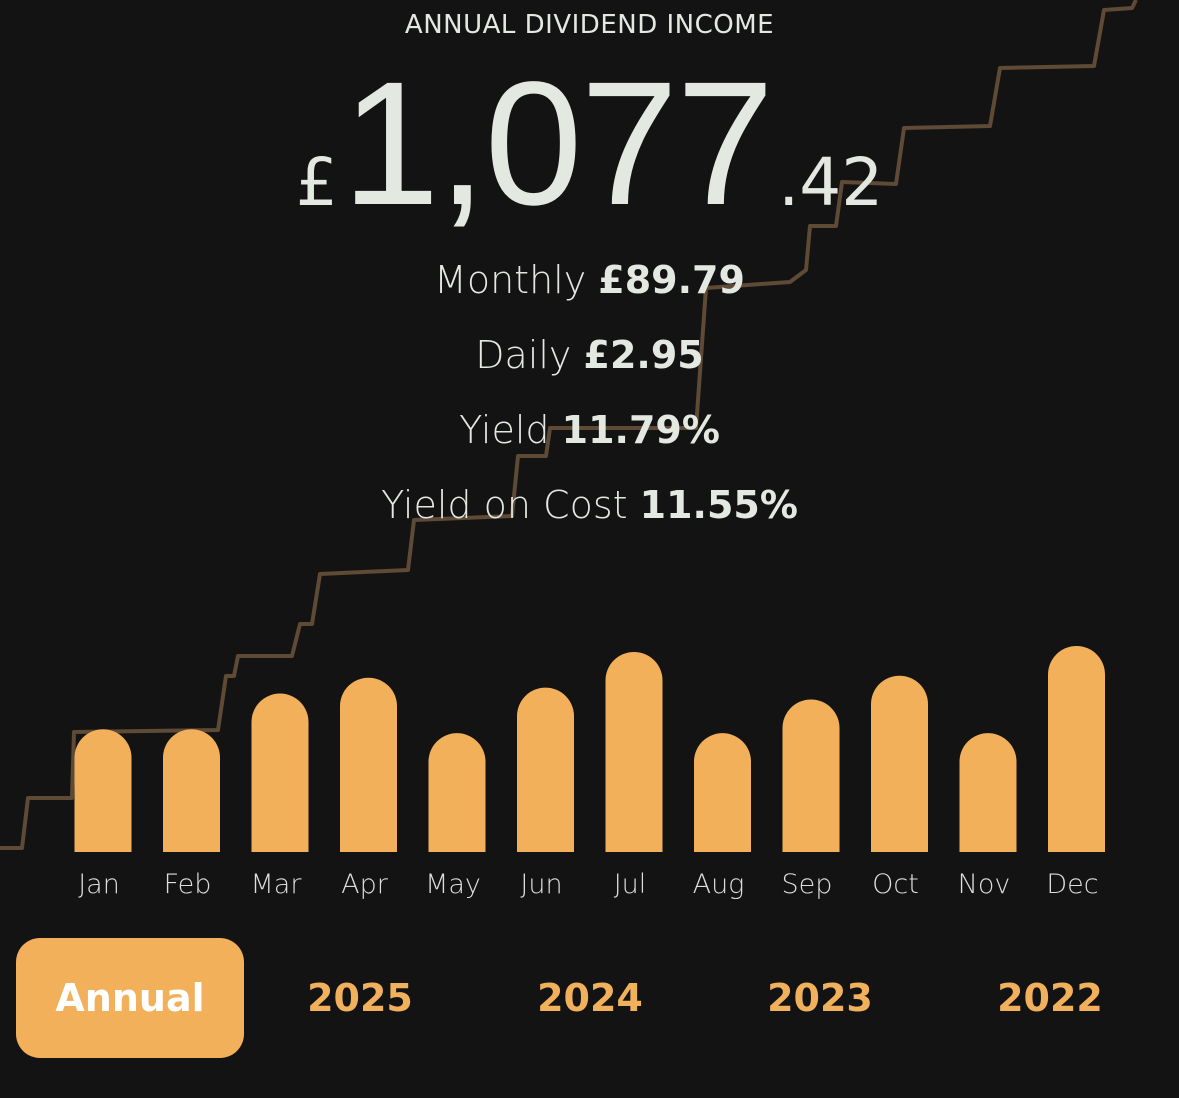 The width and height of the screenshot is (1179, 1098). I want to click on month-label-jan: Jan, so click(99, 884).